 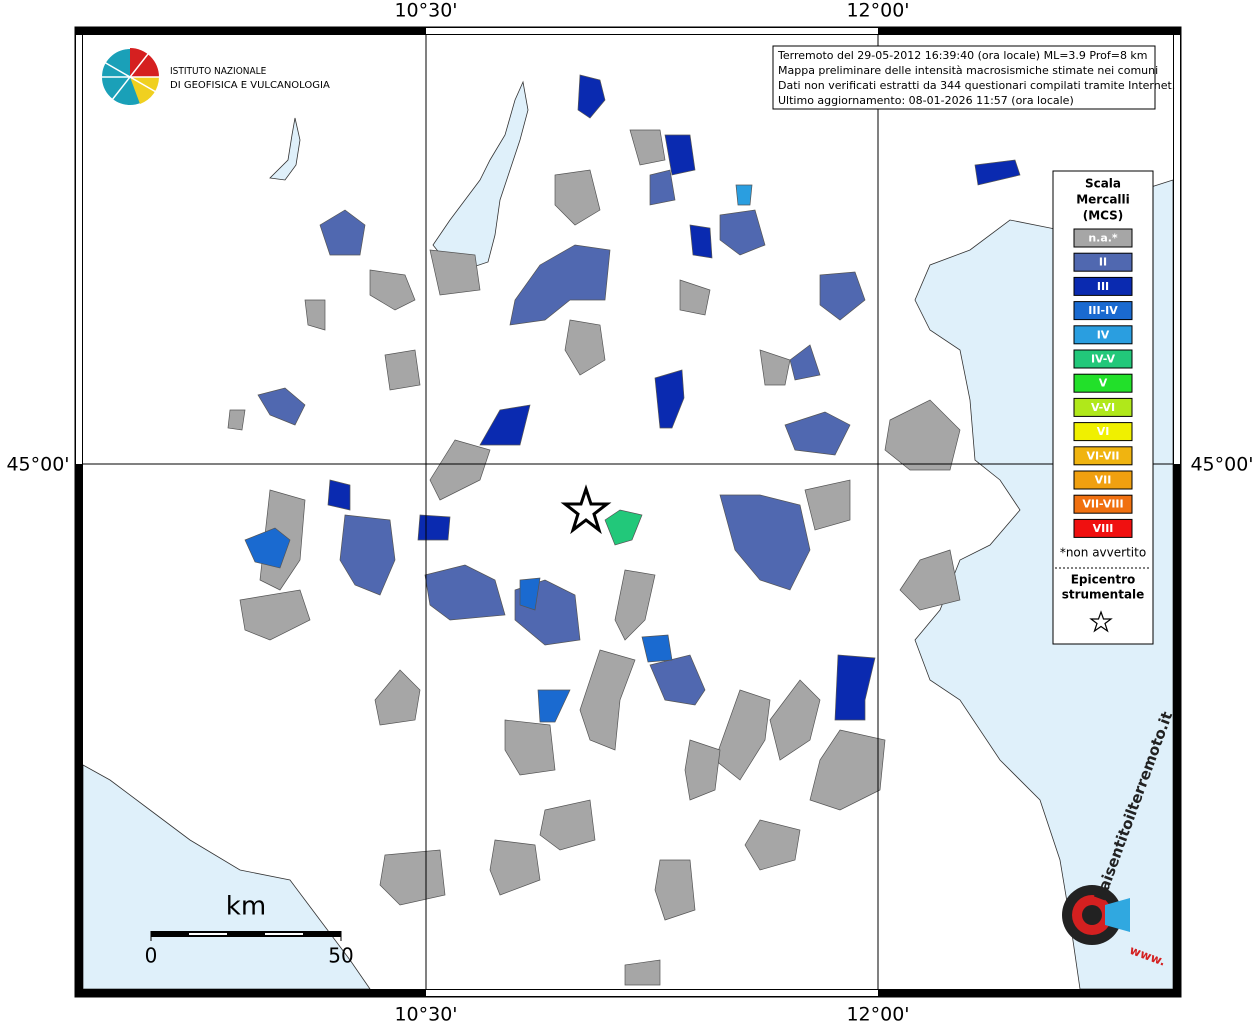 I want to click on scale-unit: km, so click(x=246, y=907).